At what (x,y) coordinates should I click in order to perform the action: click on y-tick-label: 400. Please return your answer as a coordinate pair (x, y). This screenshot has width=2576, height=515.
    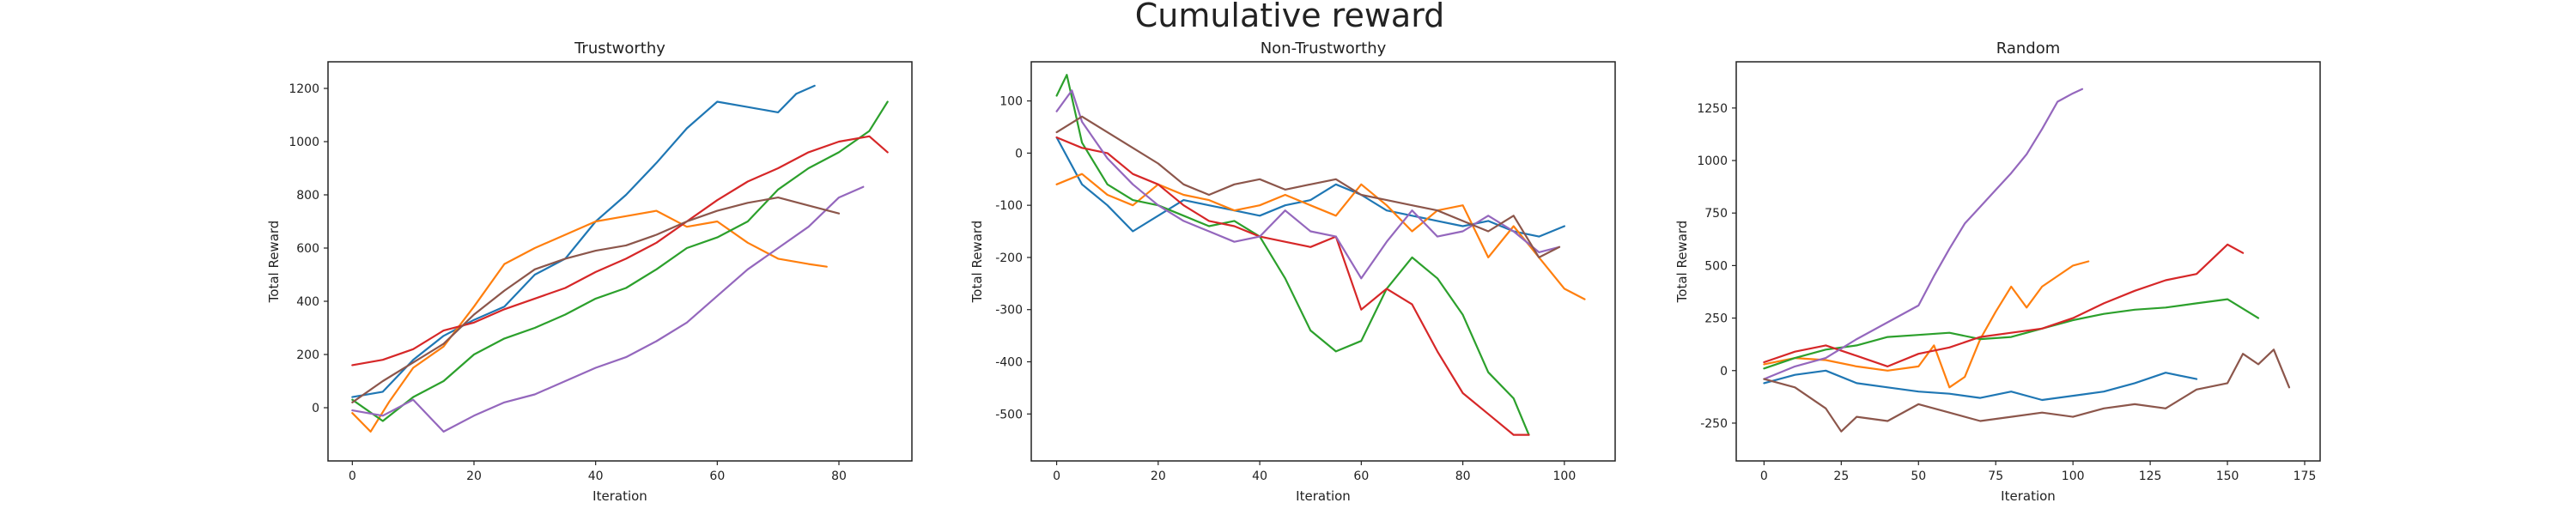
    Looking at the image, I should click on (307, 302).